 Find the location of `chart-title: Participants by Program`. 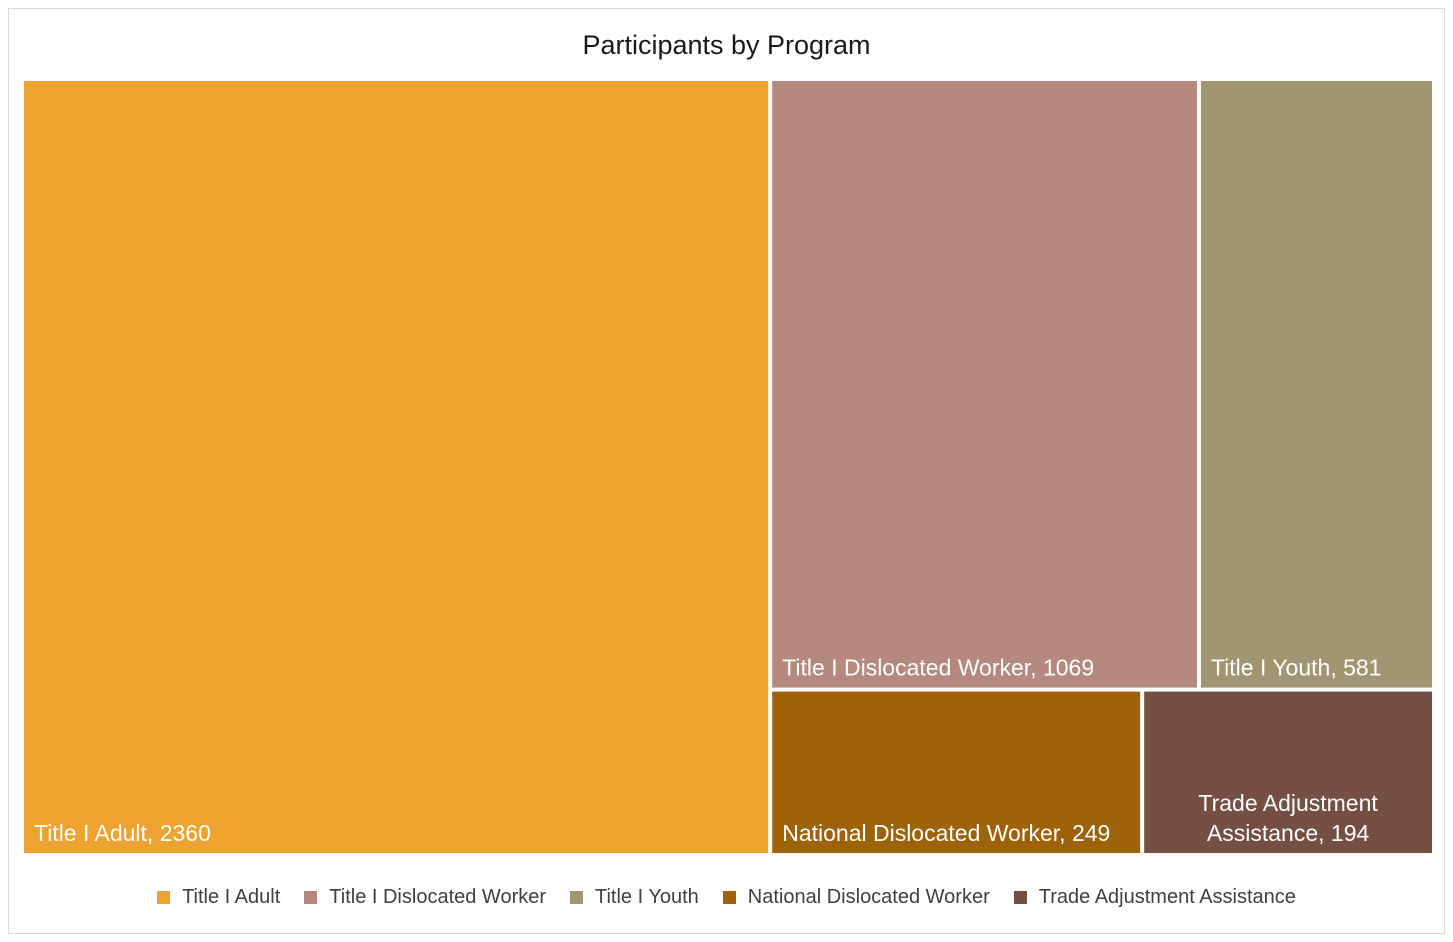

chart-title: Participants by Program is located at coordinates (726, 45).